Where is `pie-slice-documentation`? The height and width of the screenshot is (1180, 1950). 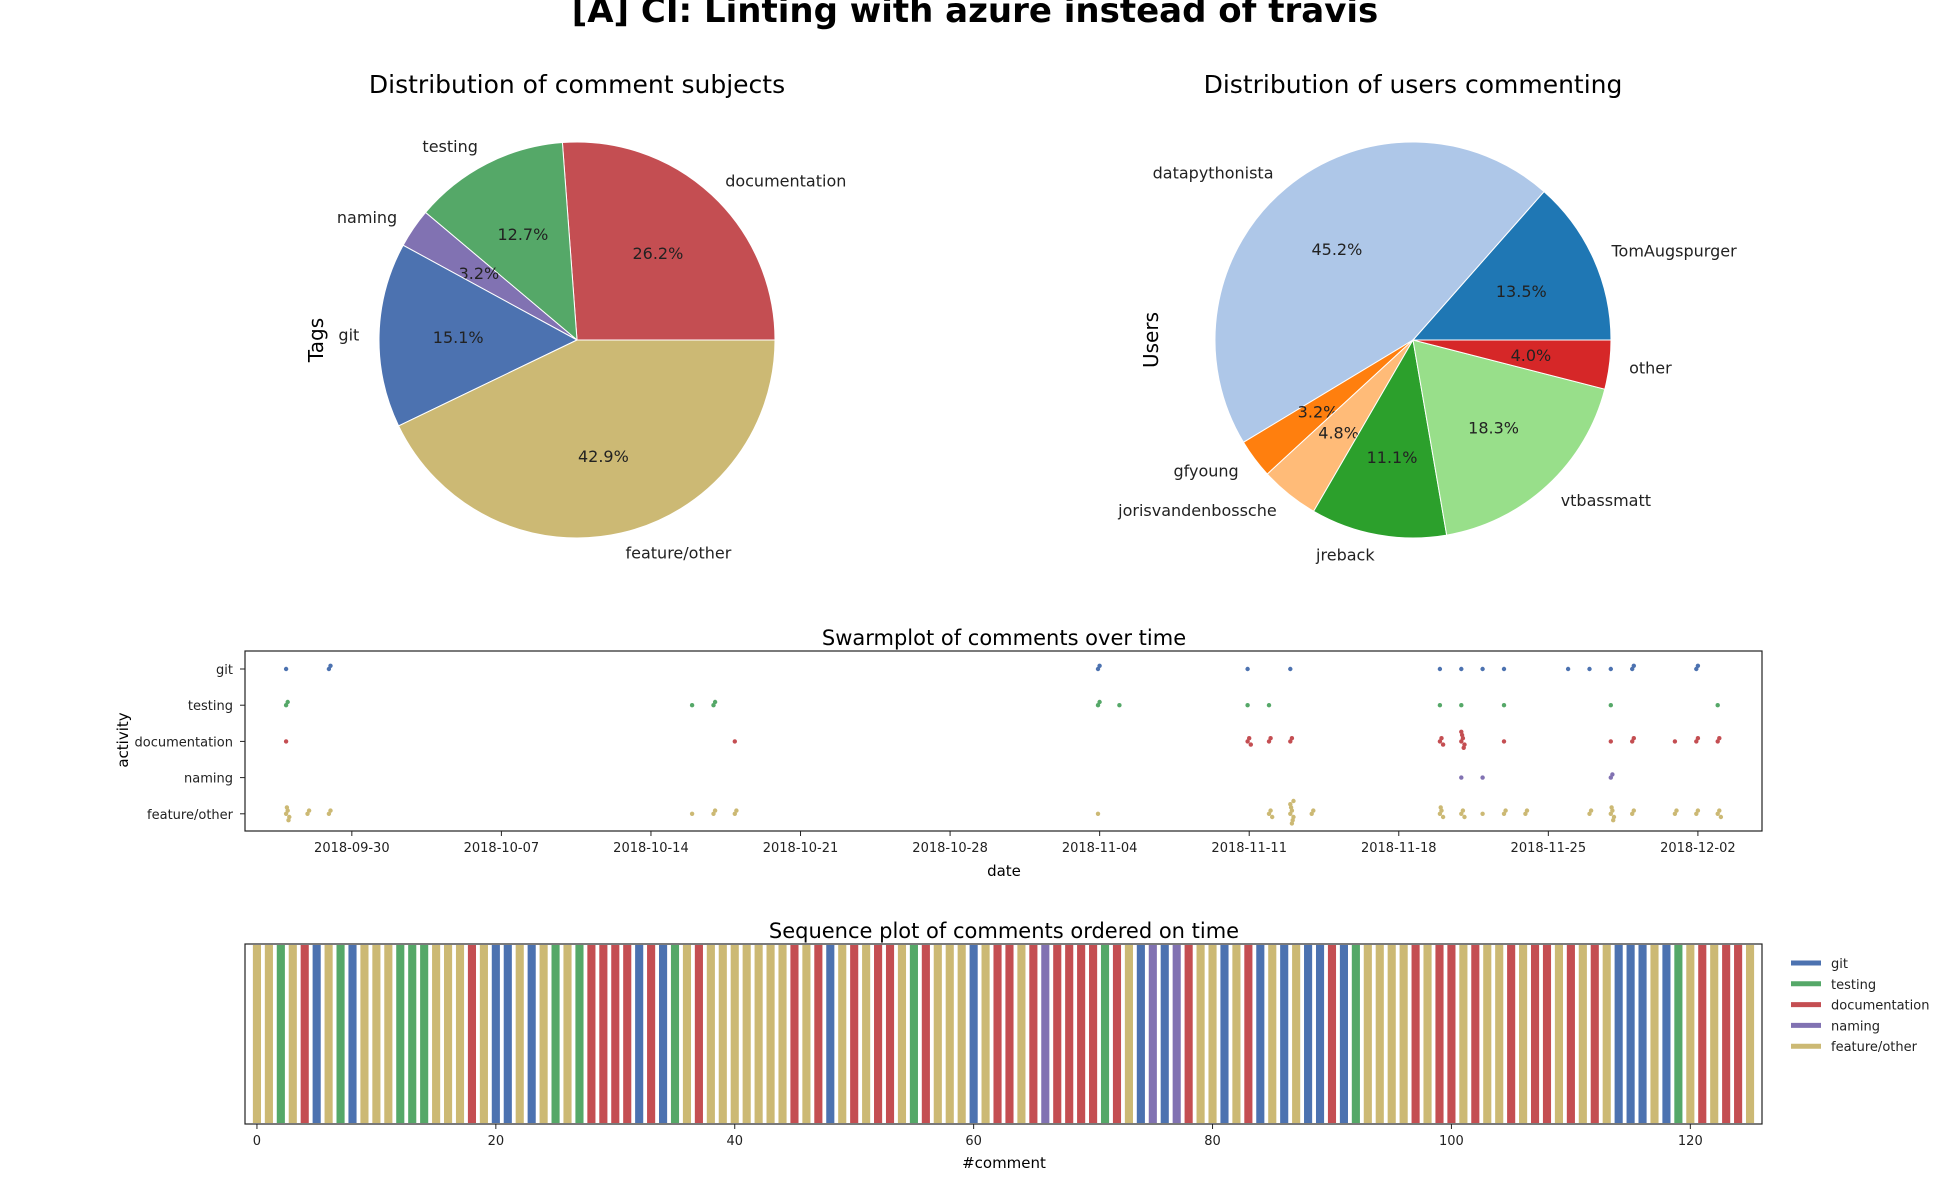 pie-slice-documentation is located at coordinates (668, 241).